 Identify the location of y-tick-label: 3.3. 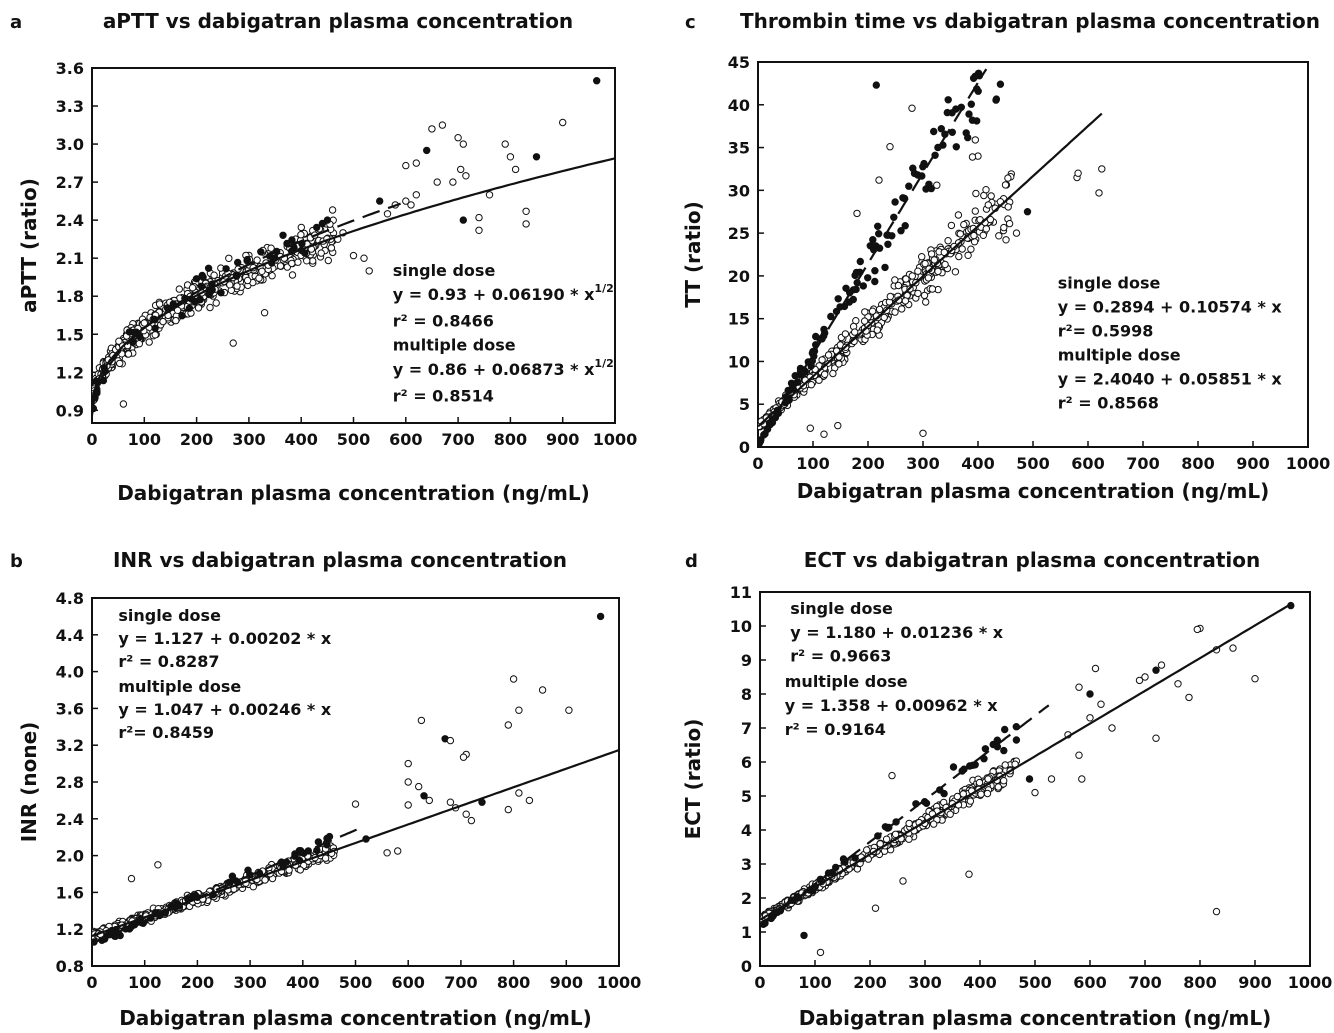
(70, 106).